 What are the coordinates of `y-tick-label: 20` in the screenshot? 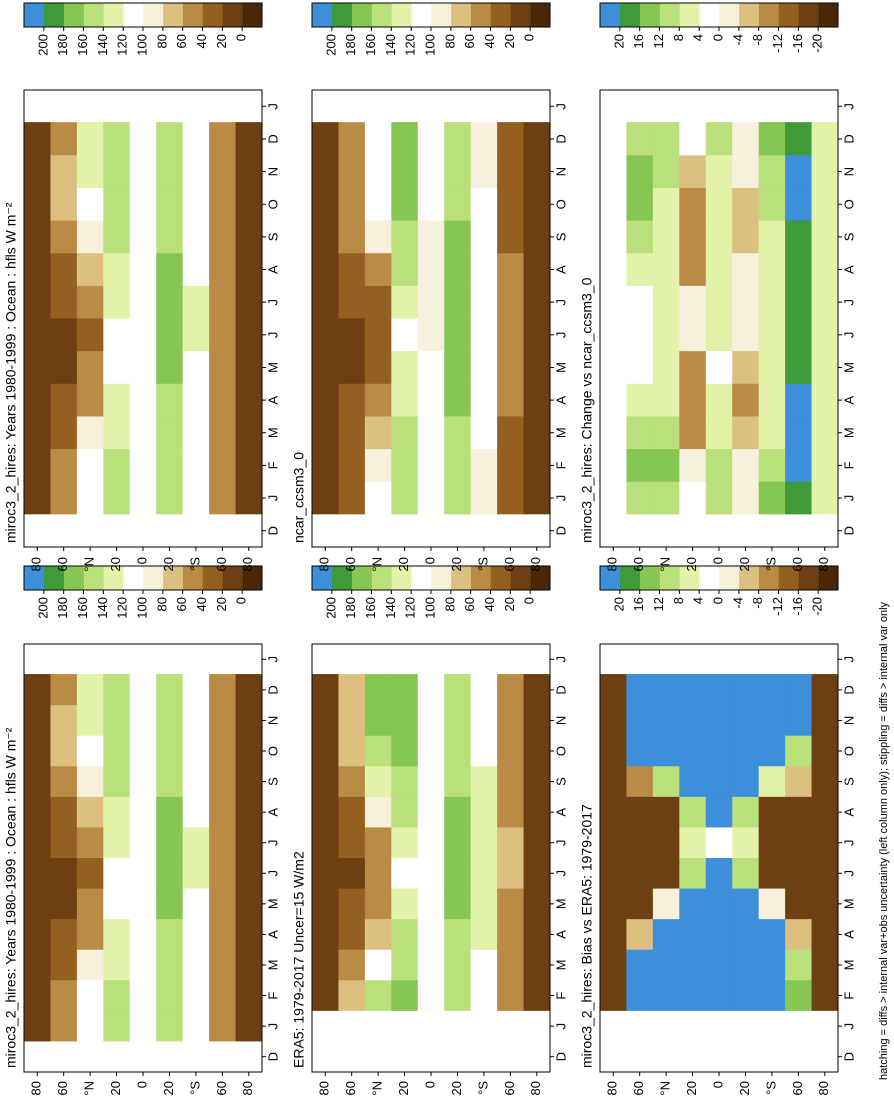 It's located at (456, 564).